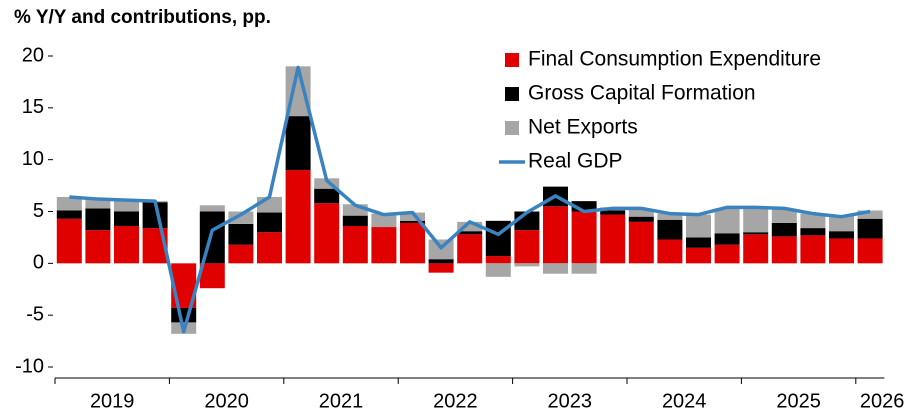  What do you see at coordinates (882, 401) in the screenshot?
I see `x-tick-label: 2026` at bounding box center [882, 401].